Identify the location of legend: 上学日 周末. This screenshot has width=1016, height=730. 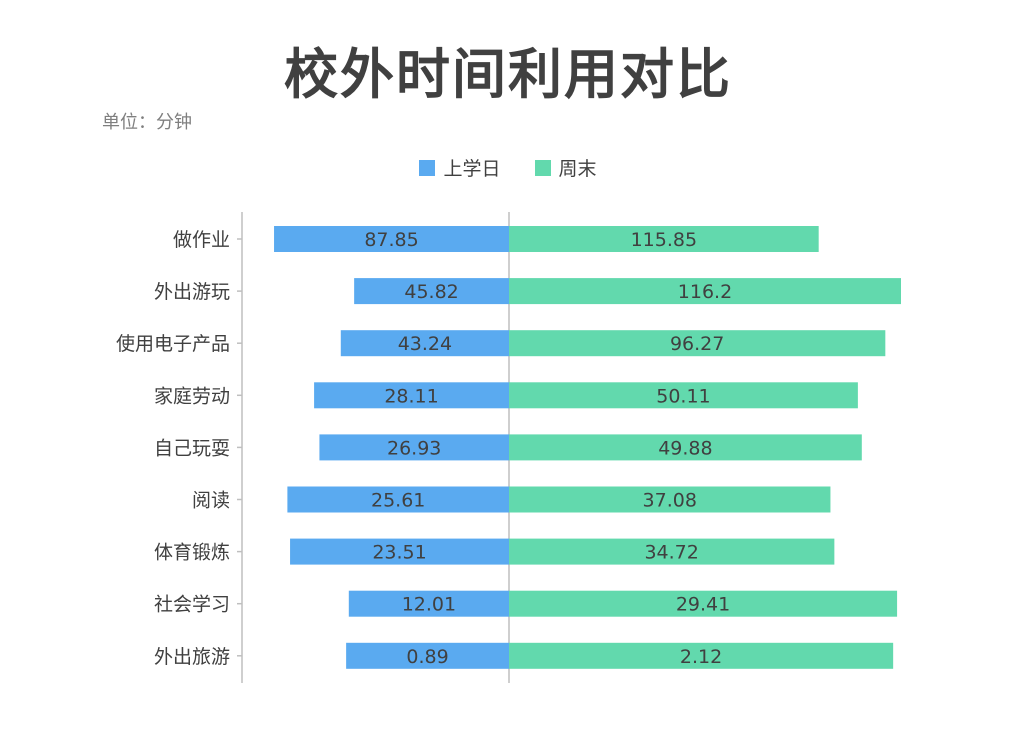
(508, 167).